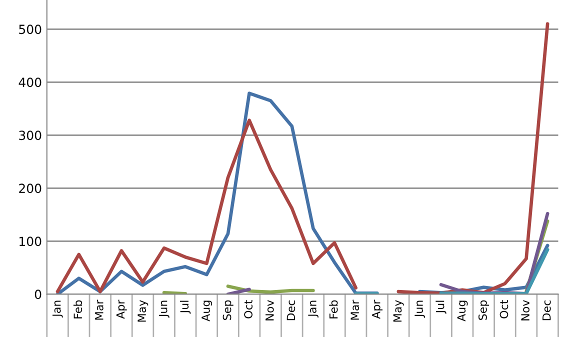 Image resolution: width=565 pixels, height=337 pixels. I want to click on y-tick-label: 500, so click(30, 29).